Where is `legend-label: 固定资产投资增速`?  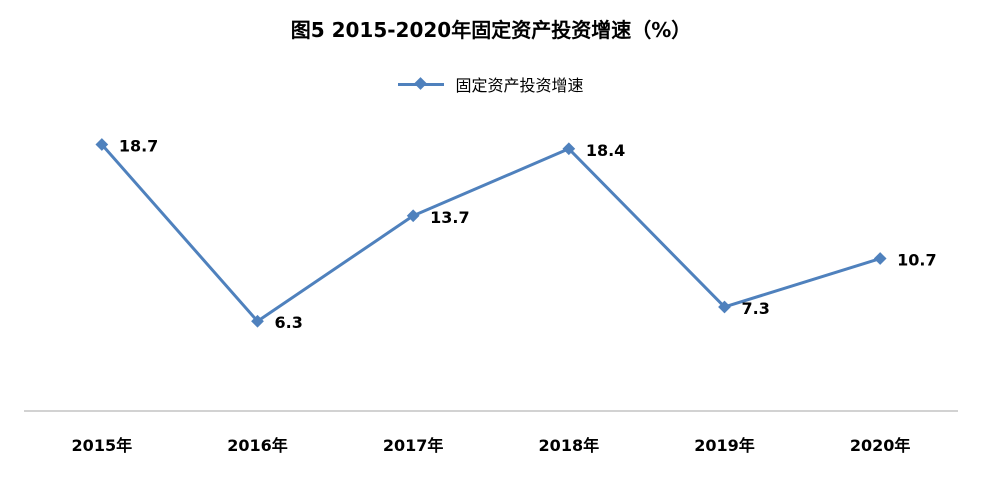
legend-label: 固定资产投资增速 is located at coordinates (519, 85).